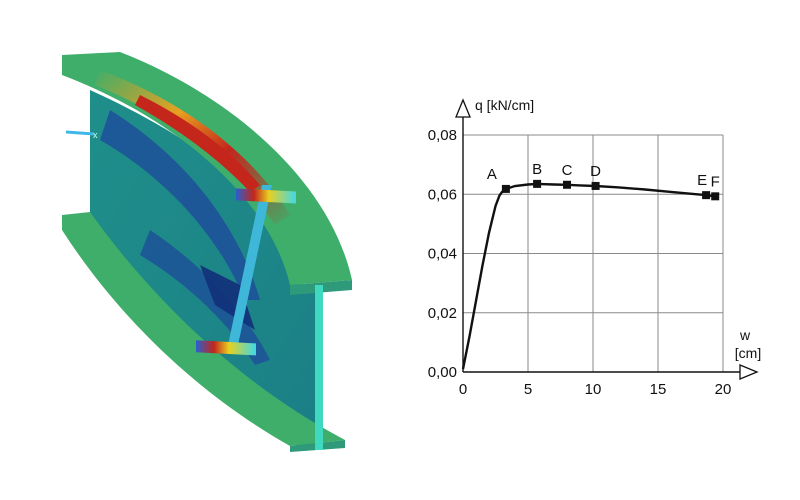 This screenshot has width=800, height=500. I want to click on y-axis-arrow, so click(463, 108).